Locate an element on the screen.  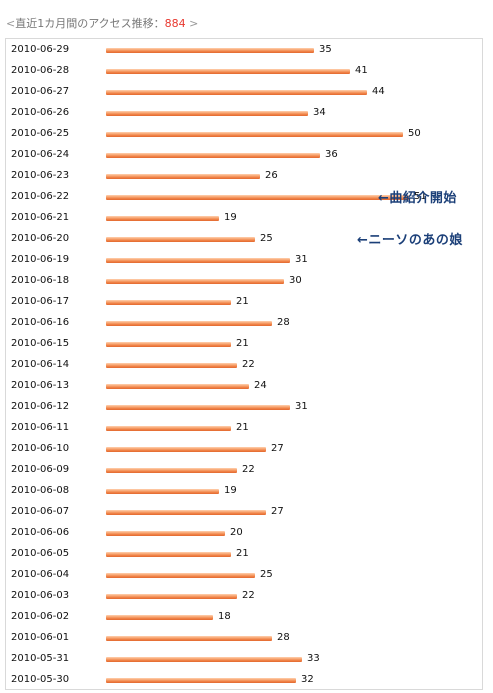
bar-row: 2010-06-23 26 is located at coordinates (244, 175).